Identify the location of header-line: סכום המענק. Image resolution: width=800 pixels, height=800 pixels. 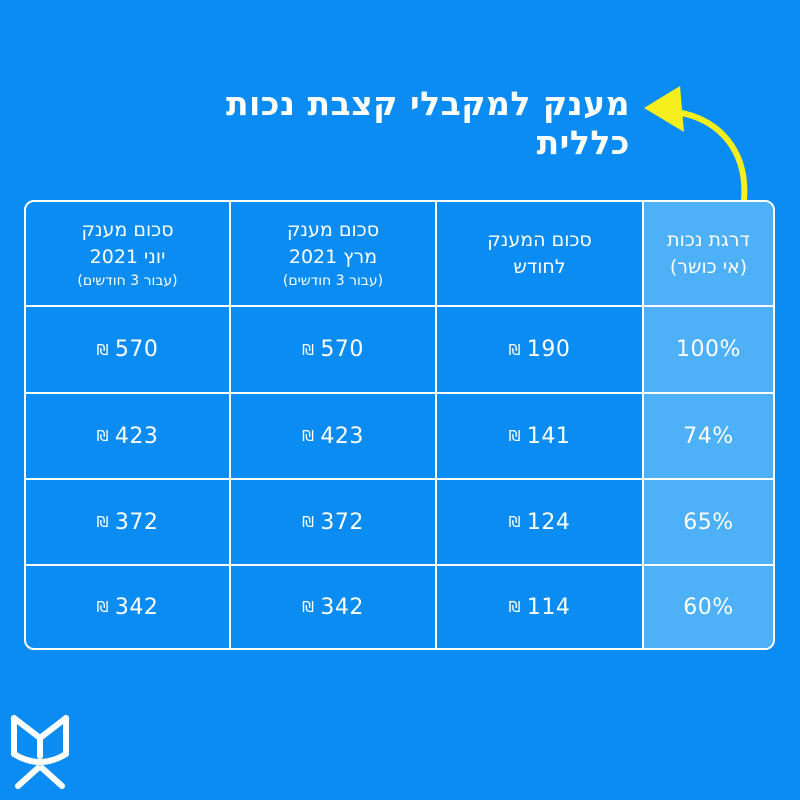
(539, 239).